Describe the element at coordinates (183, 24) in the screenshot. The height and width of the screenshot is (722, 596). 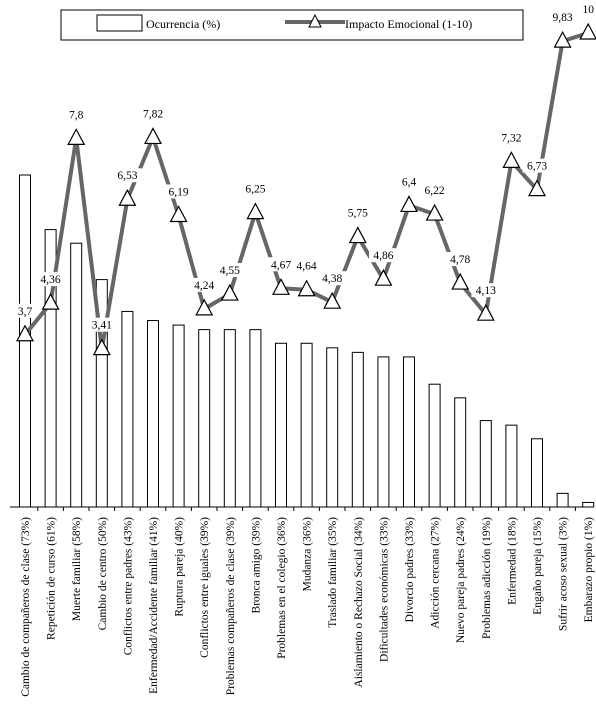
I see `legend-bar-label: Ocurrencia (%)` at that location.